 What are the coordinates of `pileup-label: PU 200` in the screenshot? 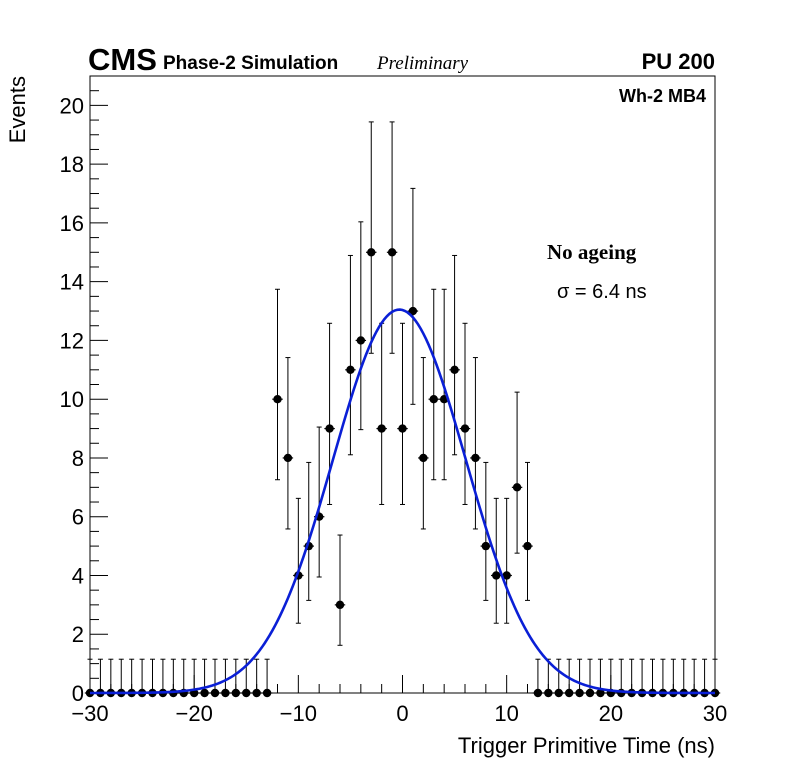 It's located at (678, 61).